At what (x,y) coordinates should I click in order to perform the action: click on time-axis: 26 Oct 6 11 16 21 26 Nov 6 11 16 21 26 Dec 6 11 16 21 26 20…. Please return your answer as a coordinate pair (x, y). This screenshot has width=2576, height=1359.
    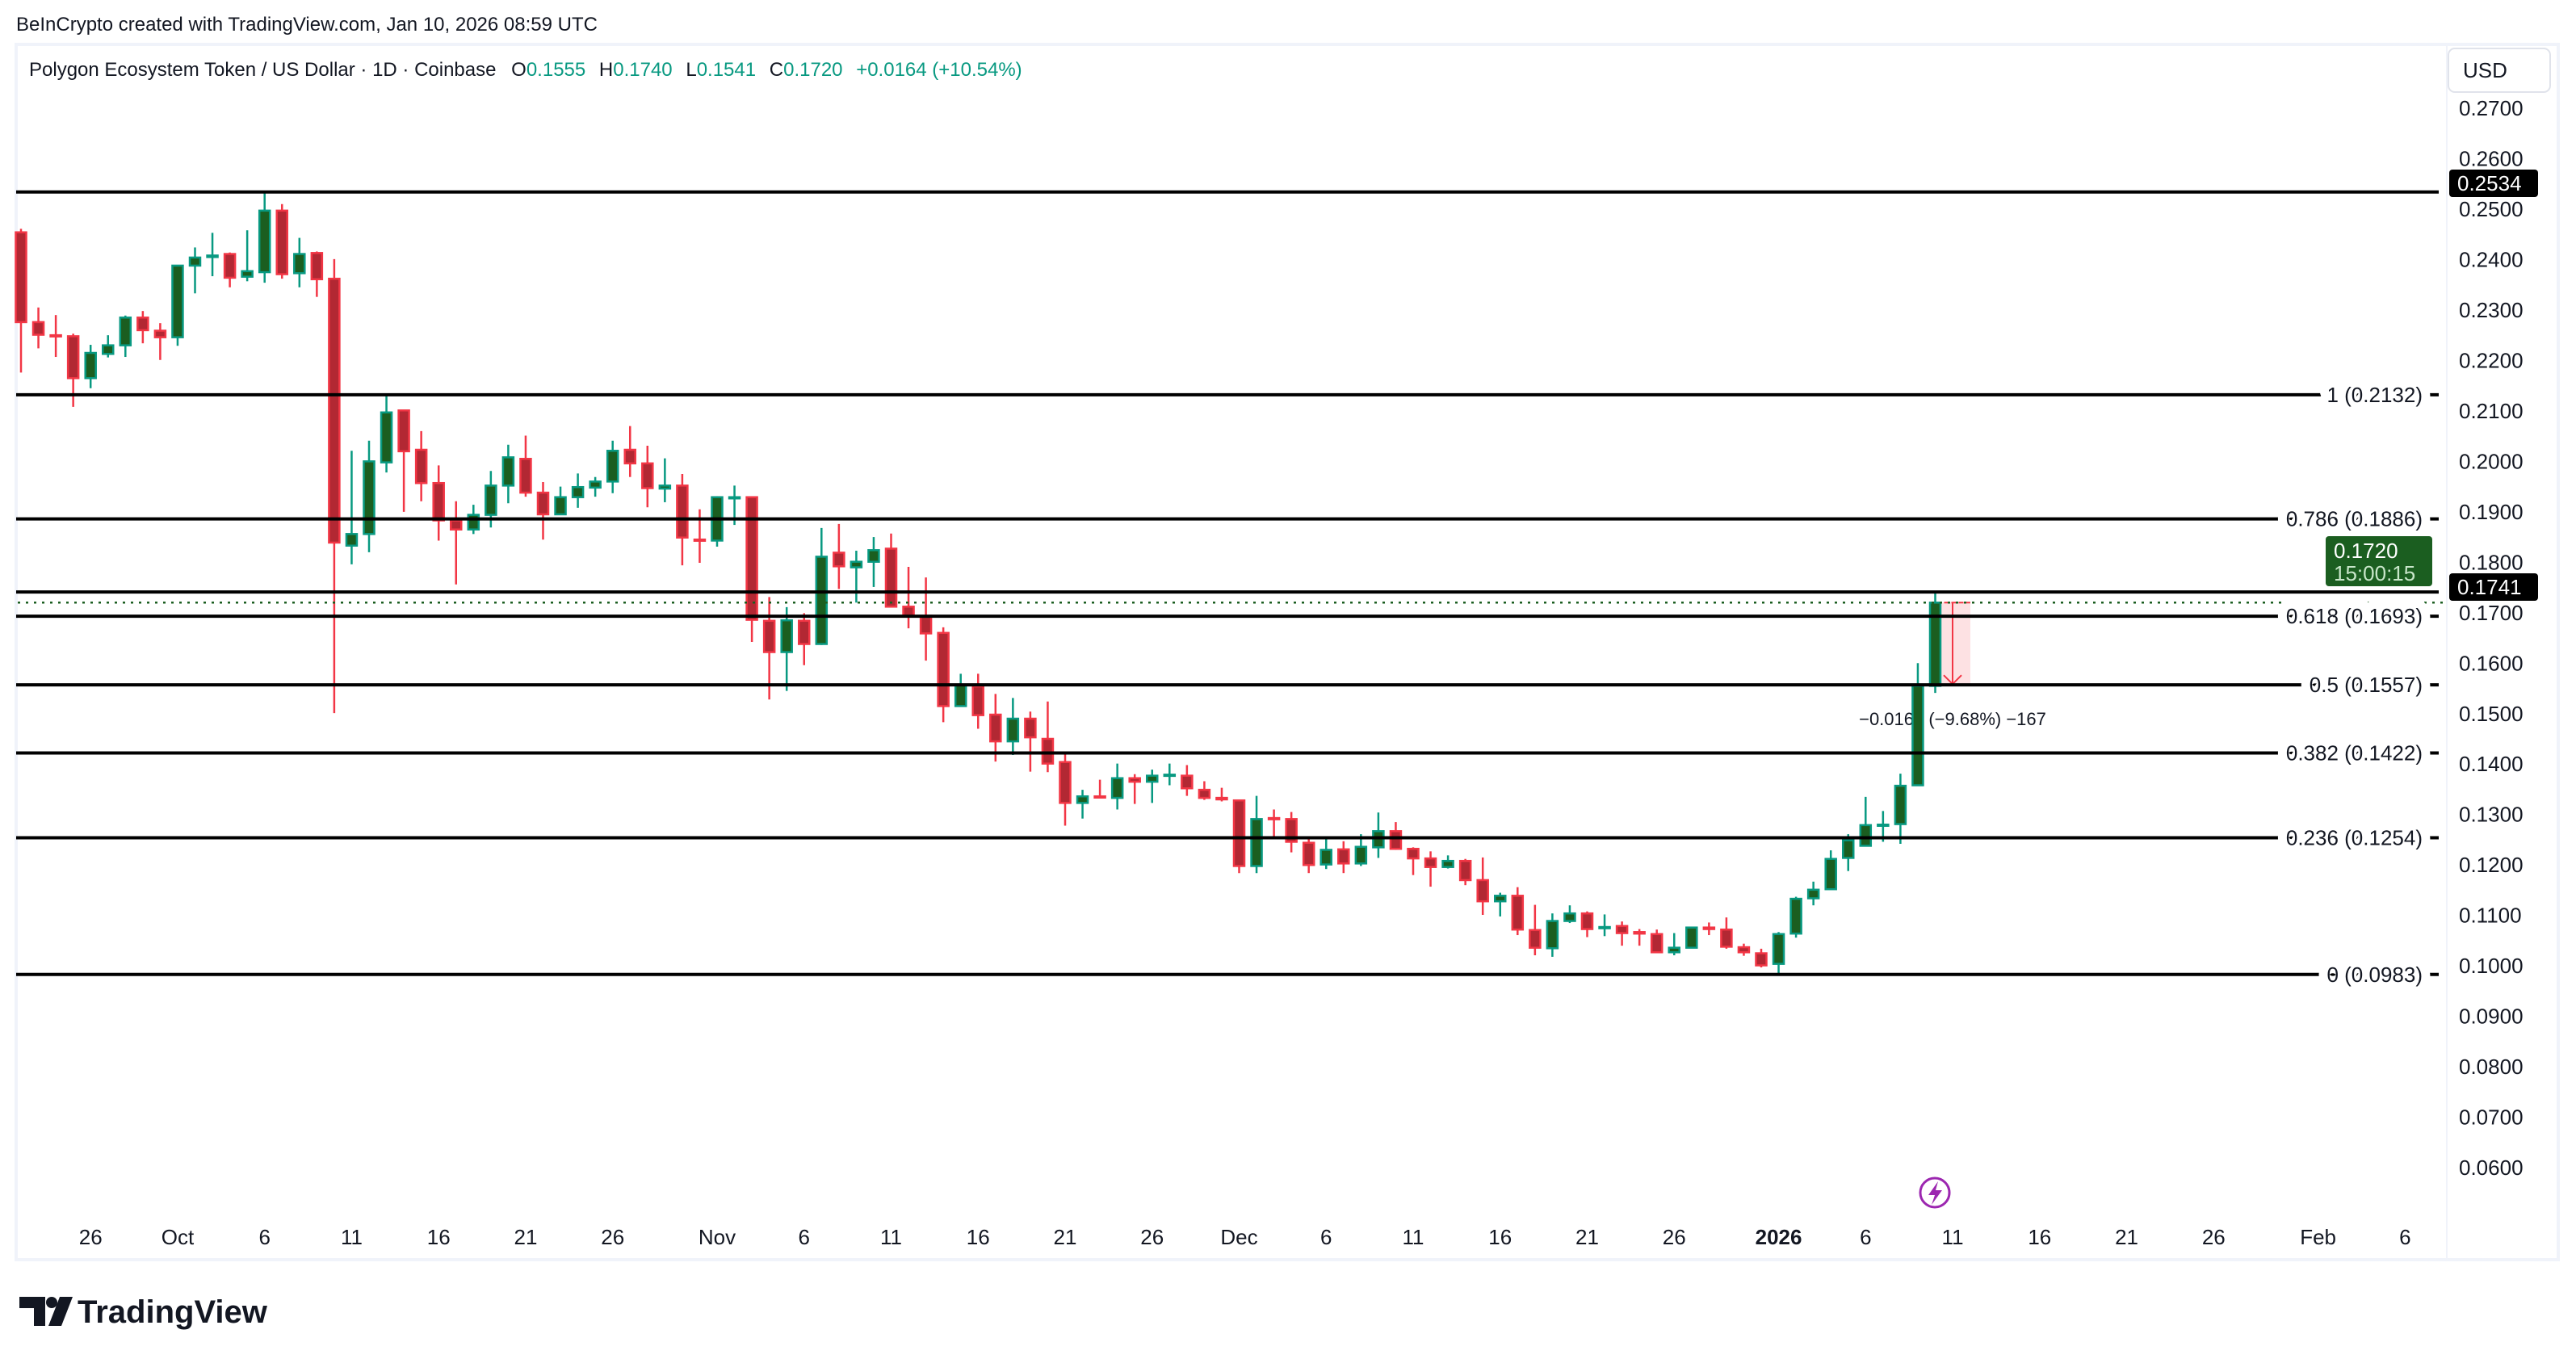
    Looking at the image, I should click on (1245, 1237).